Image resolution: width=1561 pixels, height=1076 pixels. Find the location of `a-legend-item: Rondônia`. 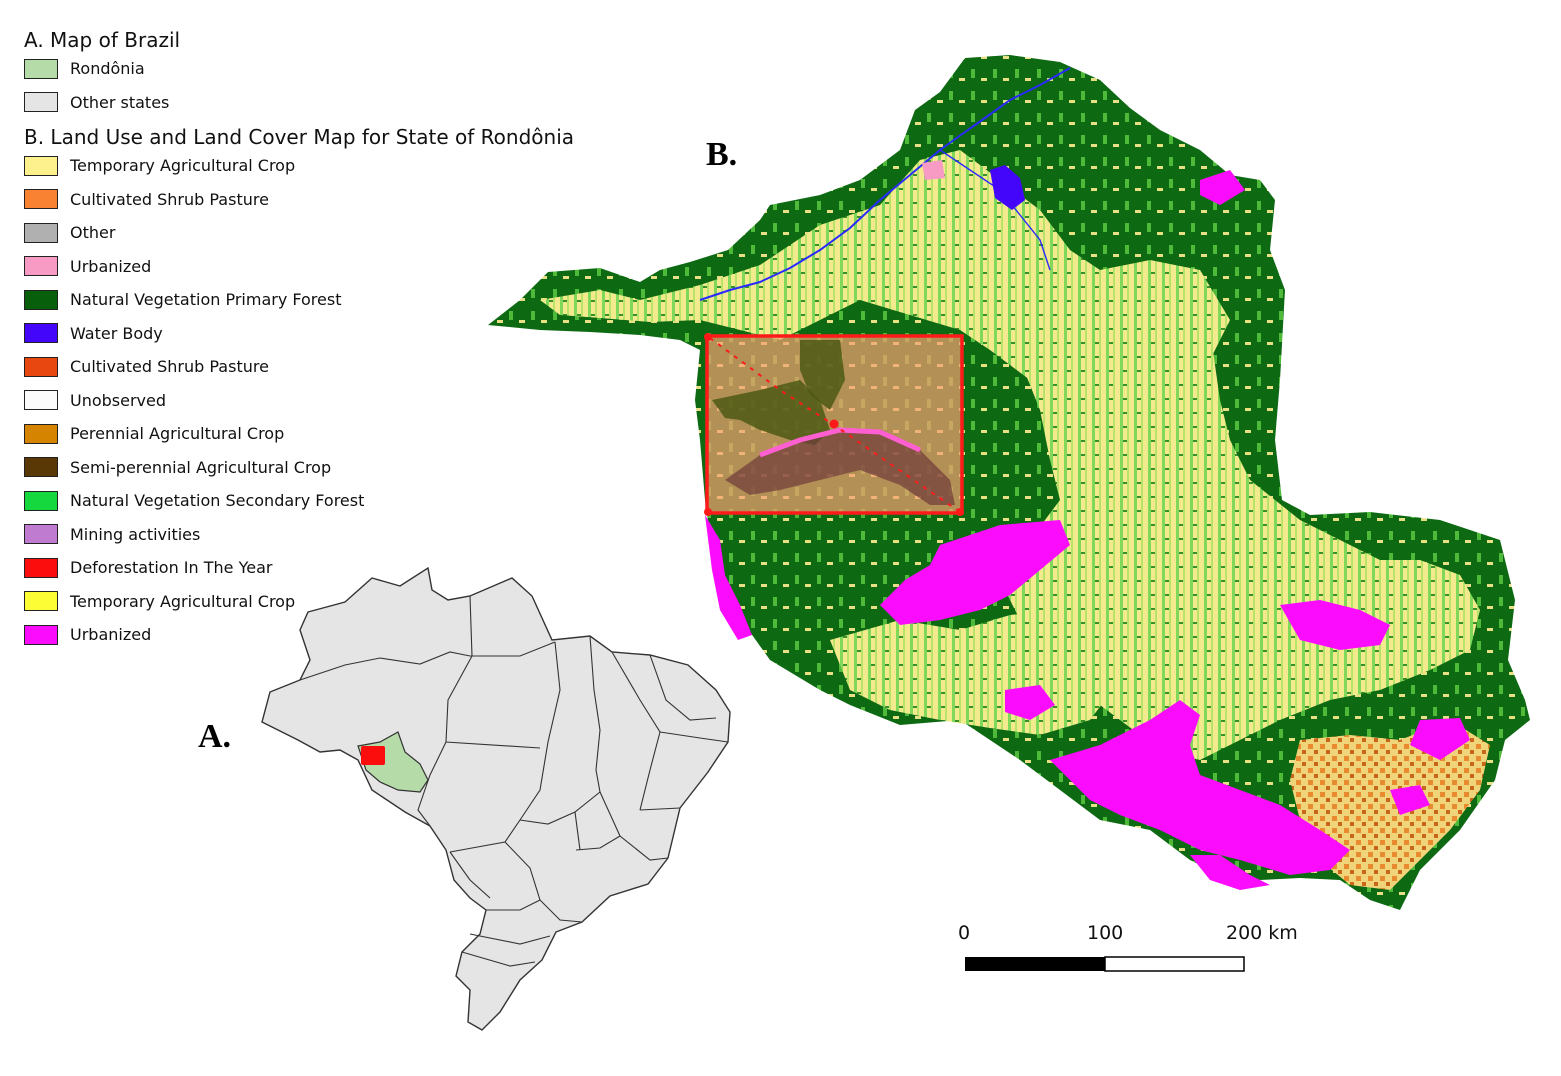

a-legend-item: Rondônia is located at coordinates (299, 69).